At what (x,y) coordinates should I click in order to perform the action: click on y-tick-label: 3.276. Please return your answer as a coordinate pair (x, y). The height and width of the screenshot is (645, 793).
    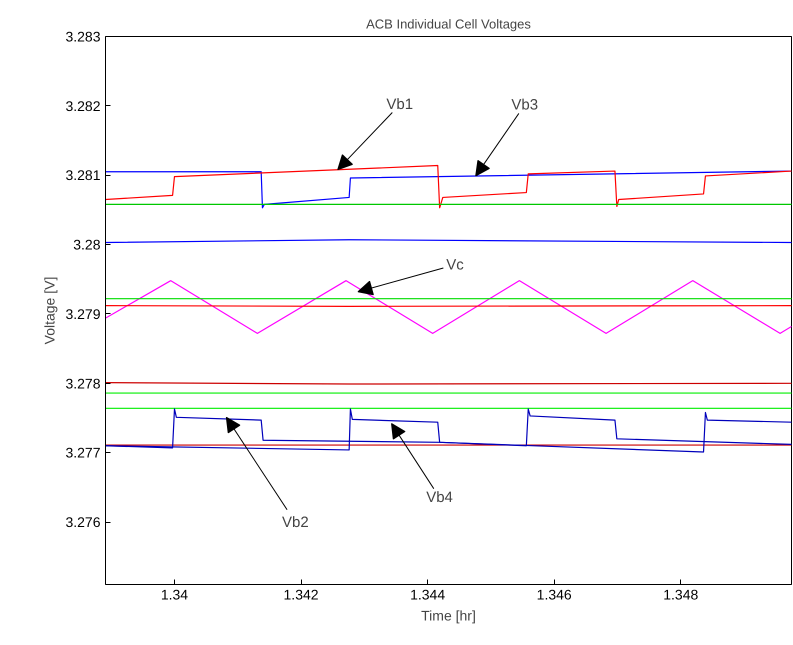
    Looking at the image, I should click on (83, 522).